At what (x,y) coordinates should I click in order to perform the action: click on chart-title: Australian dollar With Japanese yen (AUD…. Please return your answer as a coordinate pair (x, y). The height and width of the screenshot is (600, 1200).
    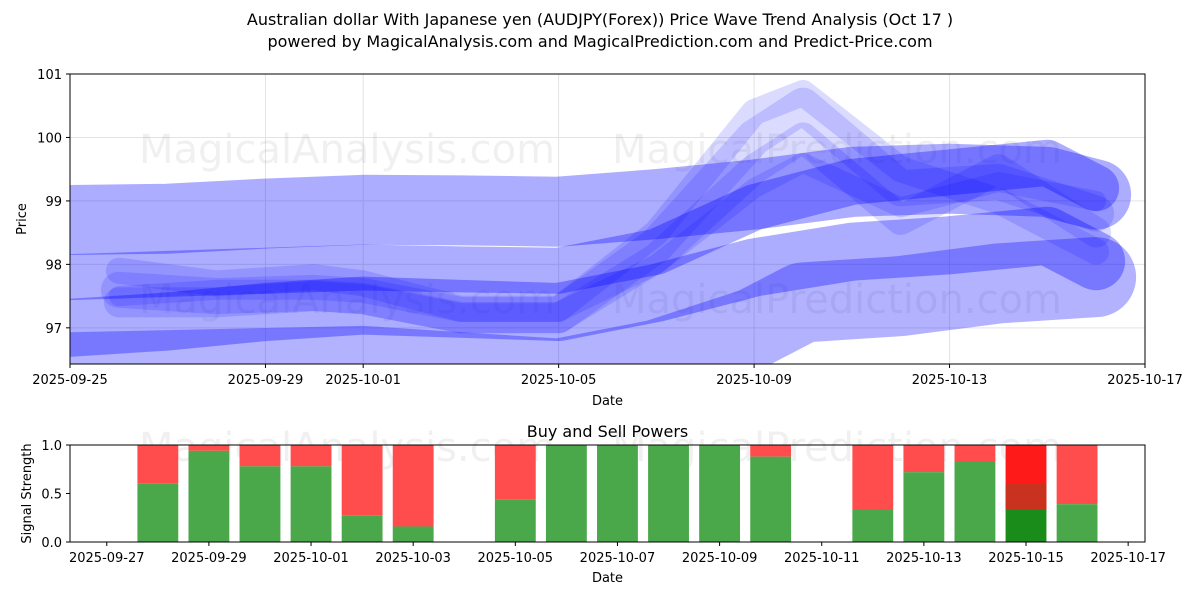
    Looking at the image, I should click on (600, 19).